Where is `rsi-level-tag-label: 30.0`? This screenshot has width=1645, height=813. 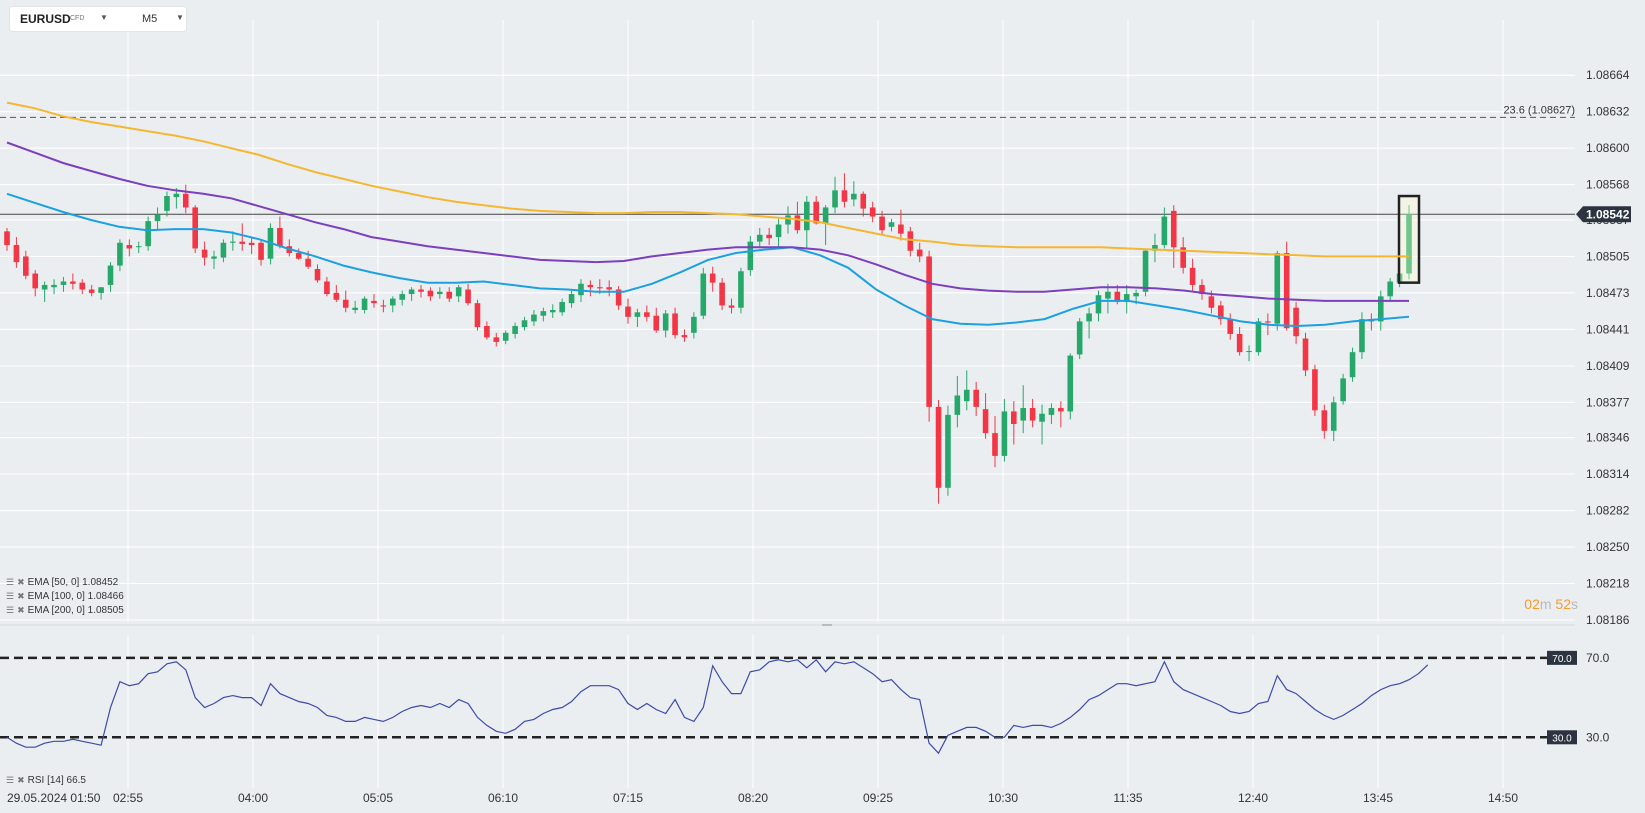 rsi-level-tag-label: 30.0 is located at coordinates (1562, 738).